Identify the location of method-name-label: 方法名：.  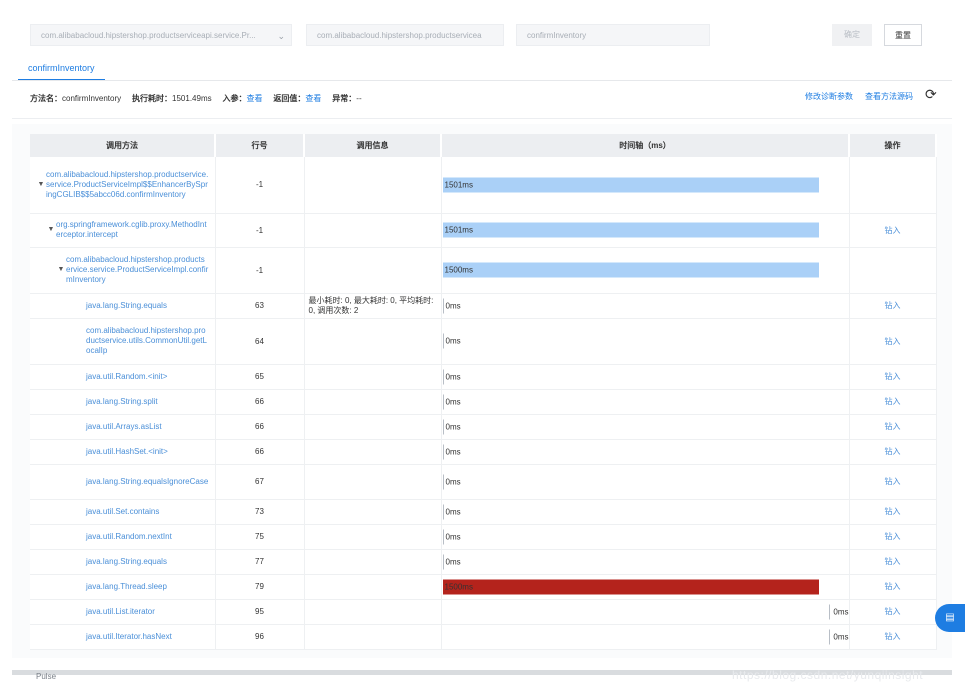
(46, 98).